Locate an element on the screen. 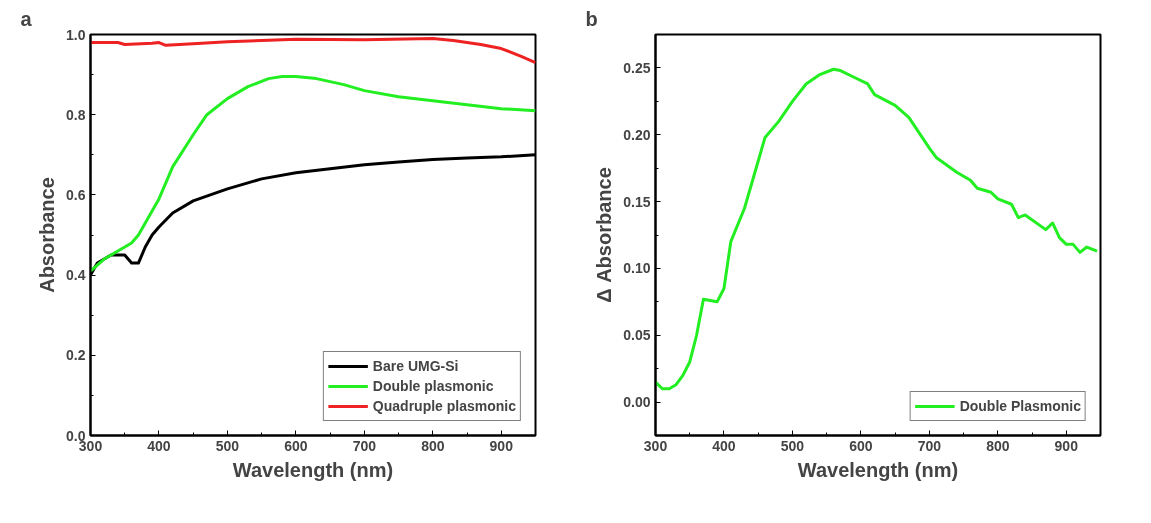  y-tick-label: 0.6 is located at coordinates (76, 194).